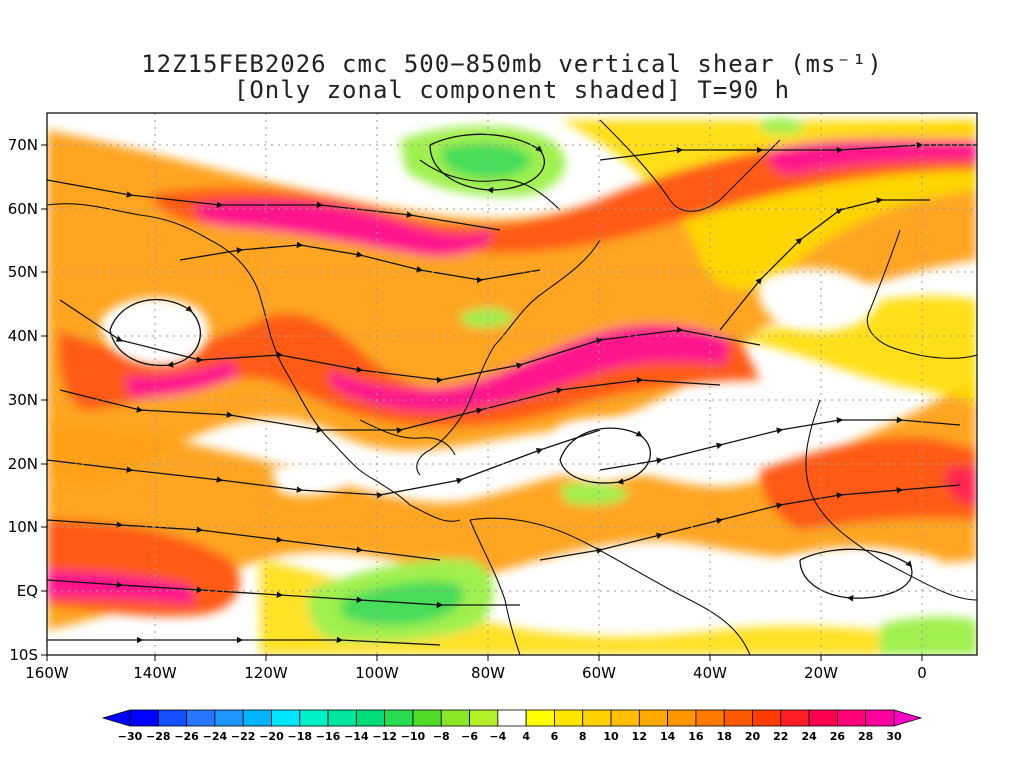 This screenshot has width=1024, height=768. I want to click on colorbar-label: 30, so click(894, 736).